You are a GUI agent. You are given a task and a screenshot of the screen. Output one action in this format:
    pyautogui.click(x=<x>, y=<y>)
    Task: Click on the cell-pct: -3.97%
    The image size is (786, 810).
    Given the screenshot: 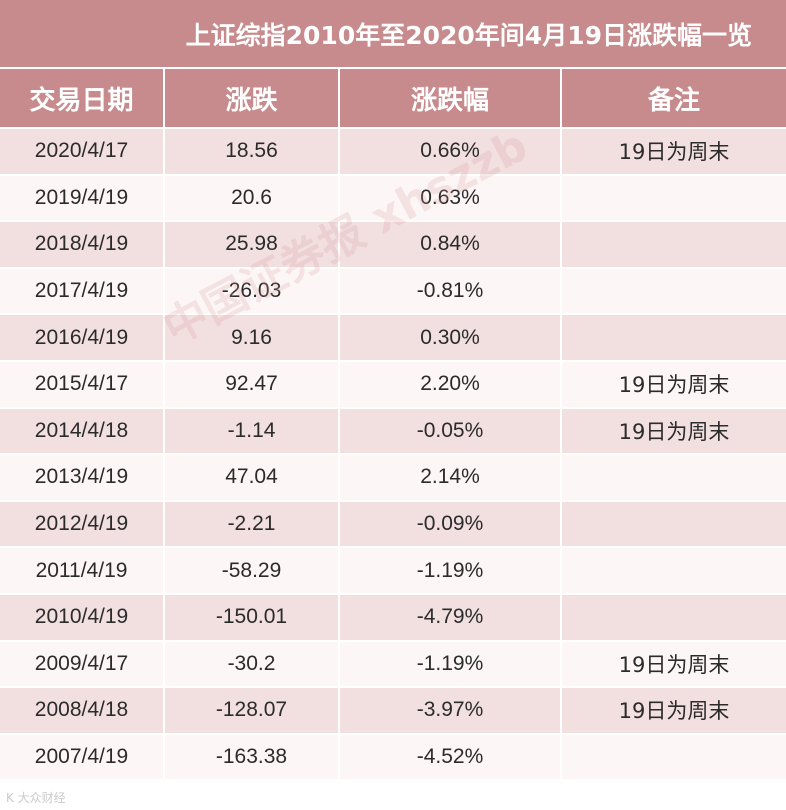 What is the action you would take?
    pyautogui.click(x=451, y=710)
    